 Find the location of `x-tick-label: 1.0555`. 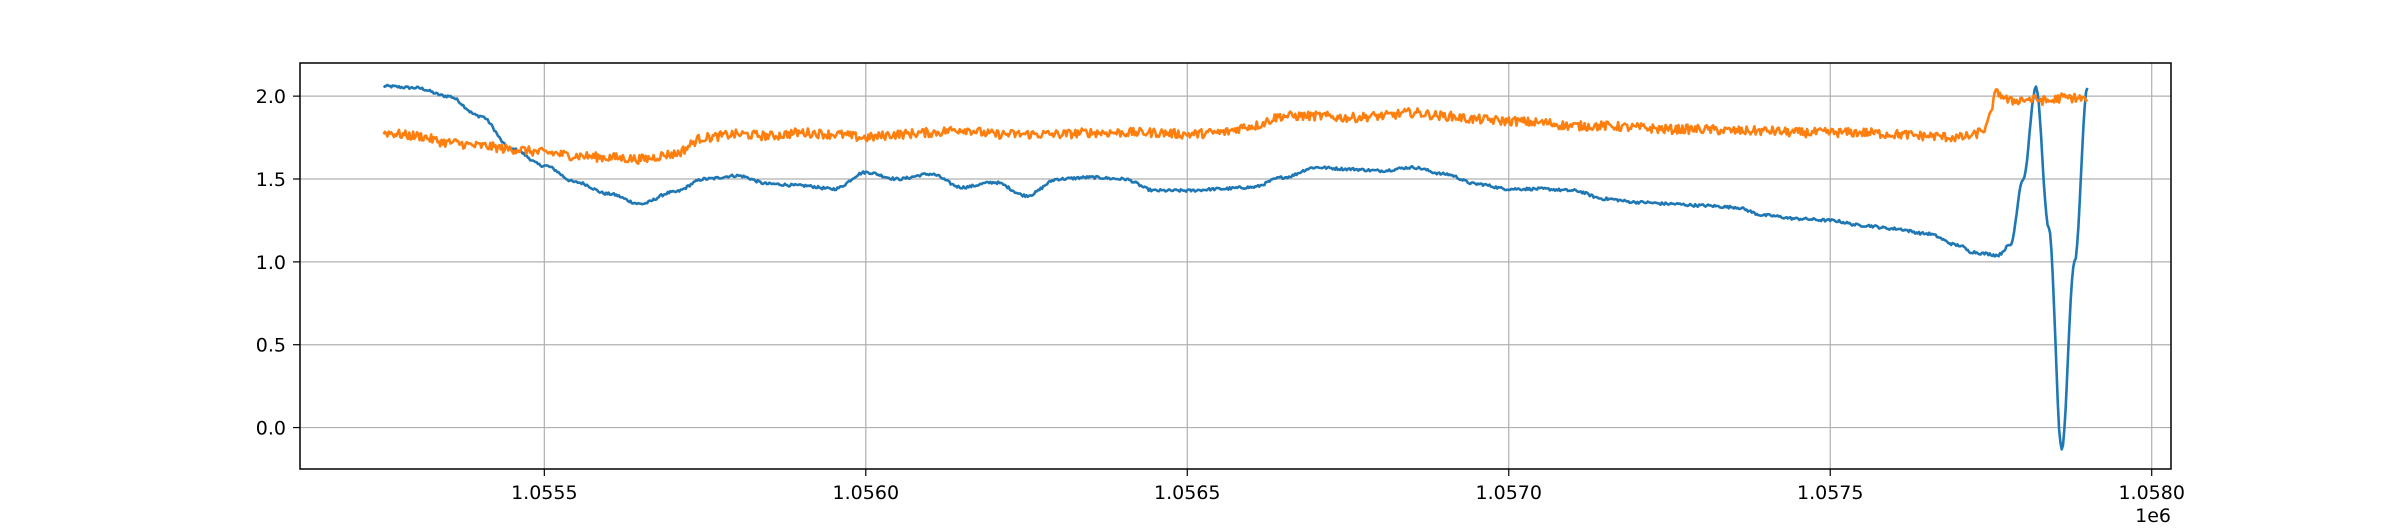

x-tick-label: 1.0555 is located at coordinates (544, 493).